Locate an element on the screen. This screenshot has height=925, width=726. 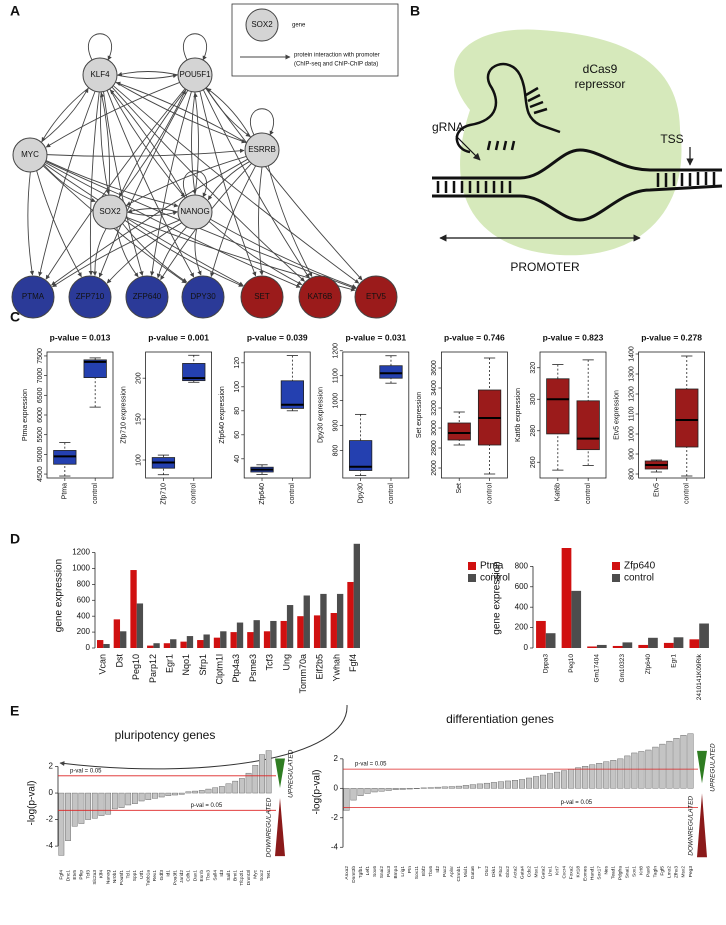
y-tick-label: 100 is located at coordinates (237, 387).